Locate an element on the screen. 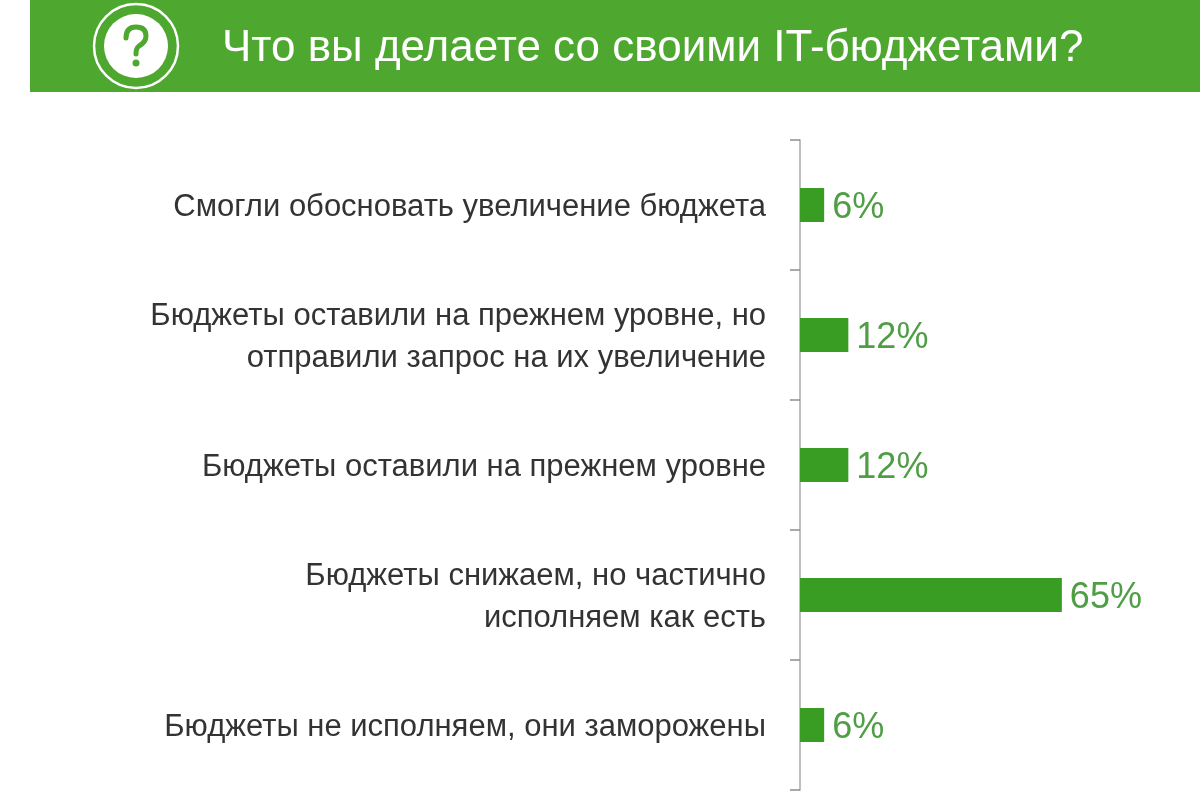 Image resolution: width=1200 pixels, height=800 pixels. y-tick-label: Бюджеты не исполняем, они заморожены is located at coordinates (465, 725).